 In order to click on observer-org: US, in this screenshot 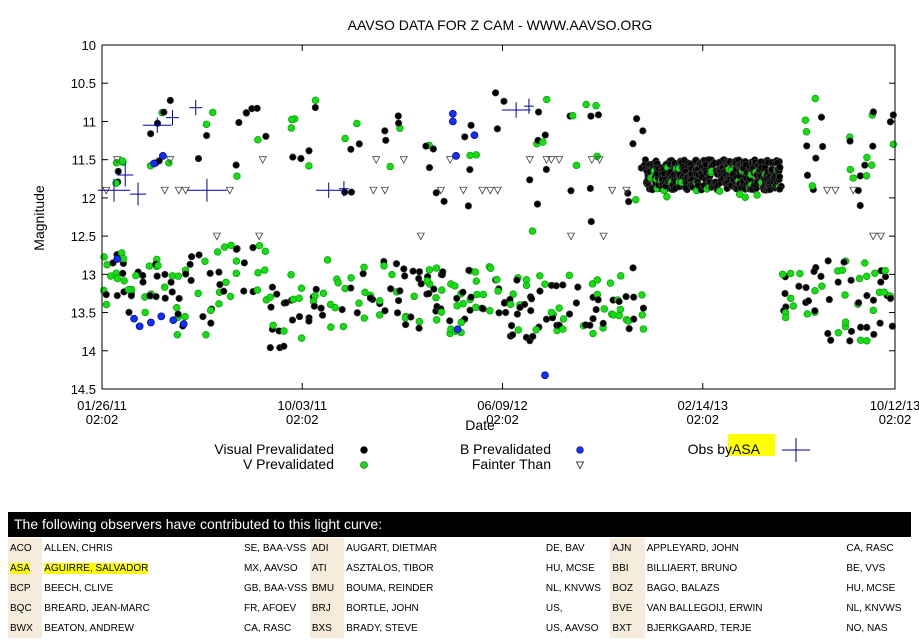, I will do `click(554, 608)`.